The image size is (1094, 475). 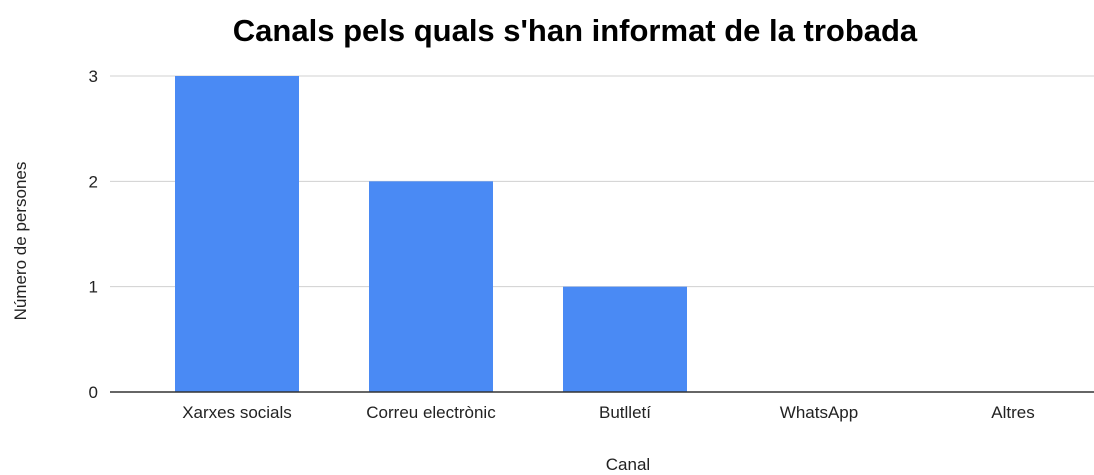 What do you see at coordinates (93, 234) in the screenshot?
I see `y-axis-ticks: 0 1 2 3` at bounding box center [93, 234].